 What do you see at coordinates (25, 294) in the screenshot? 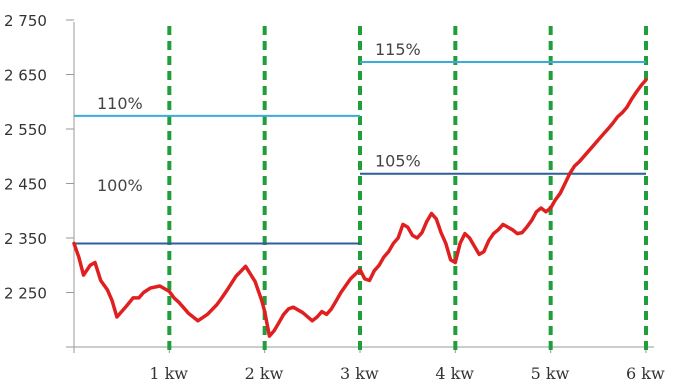
I see `y-tick-label: 2 250` at bounding box center [25, 294].